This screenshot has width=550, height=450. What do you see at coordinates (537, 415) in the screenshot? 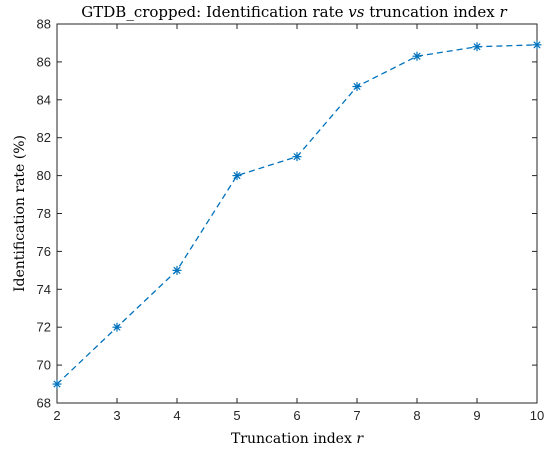
I see `x-tick-label: 10` at bounding box center [537, 415].